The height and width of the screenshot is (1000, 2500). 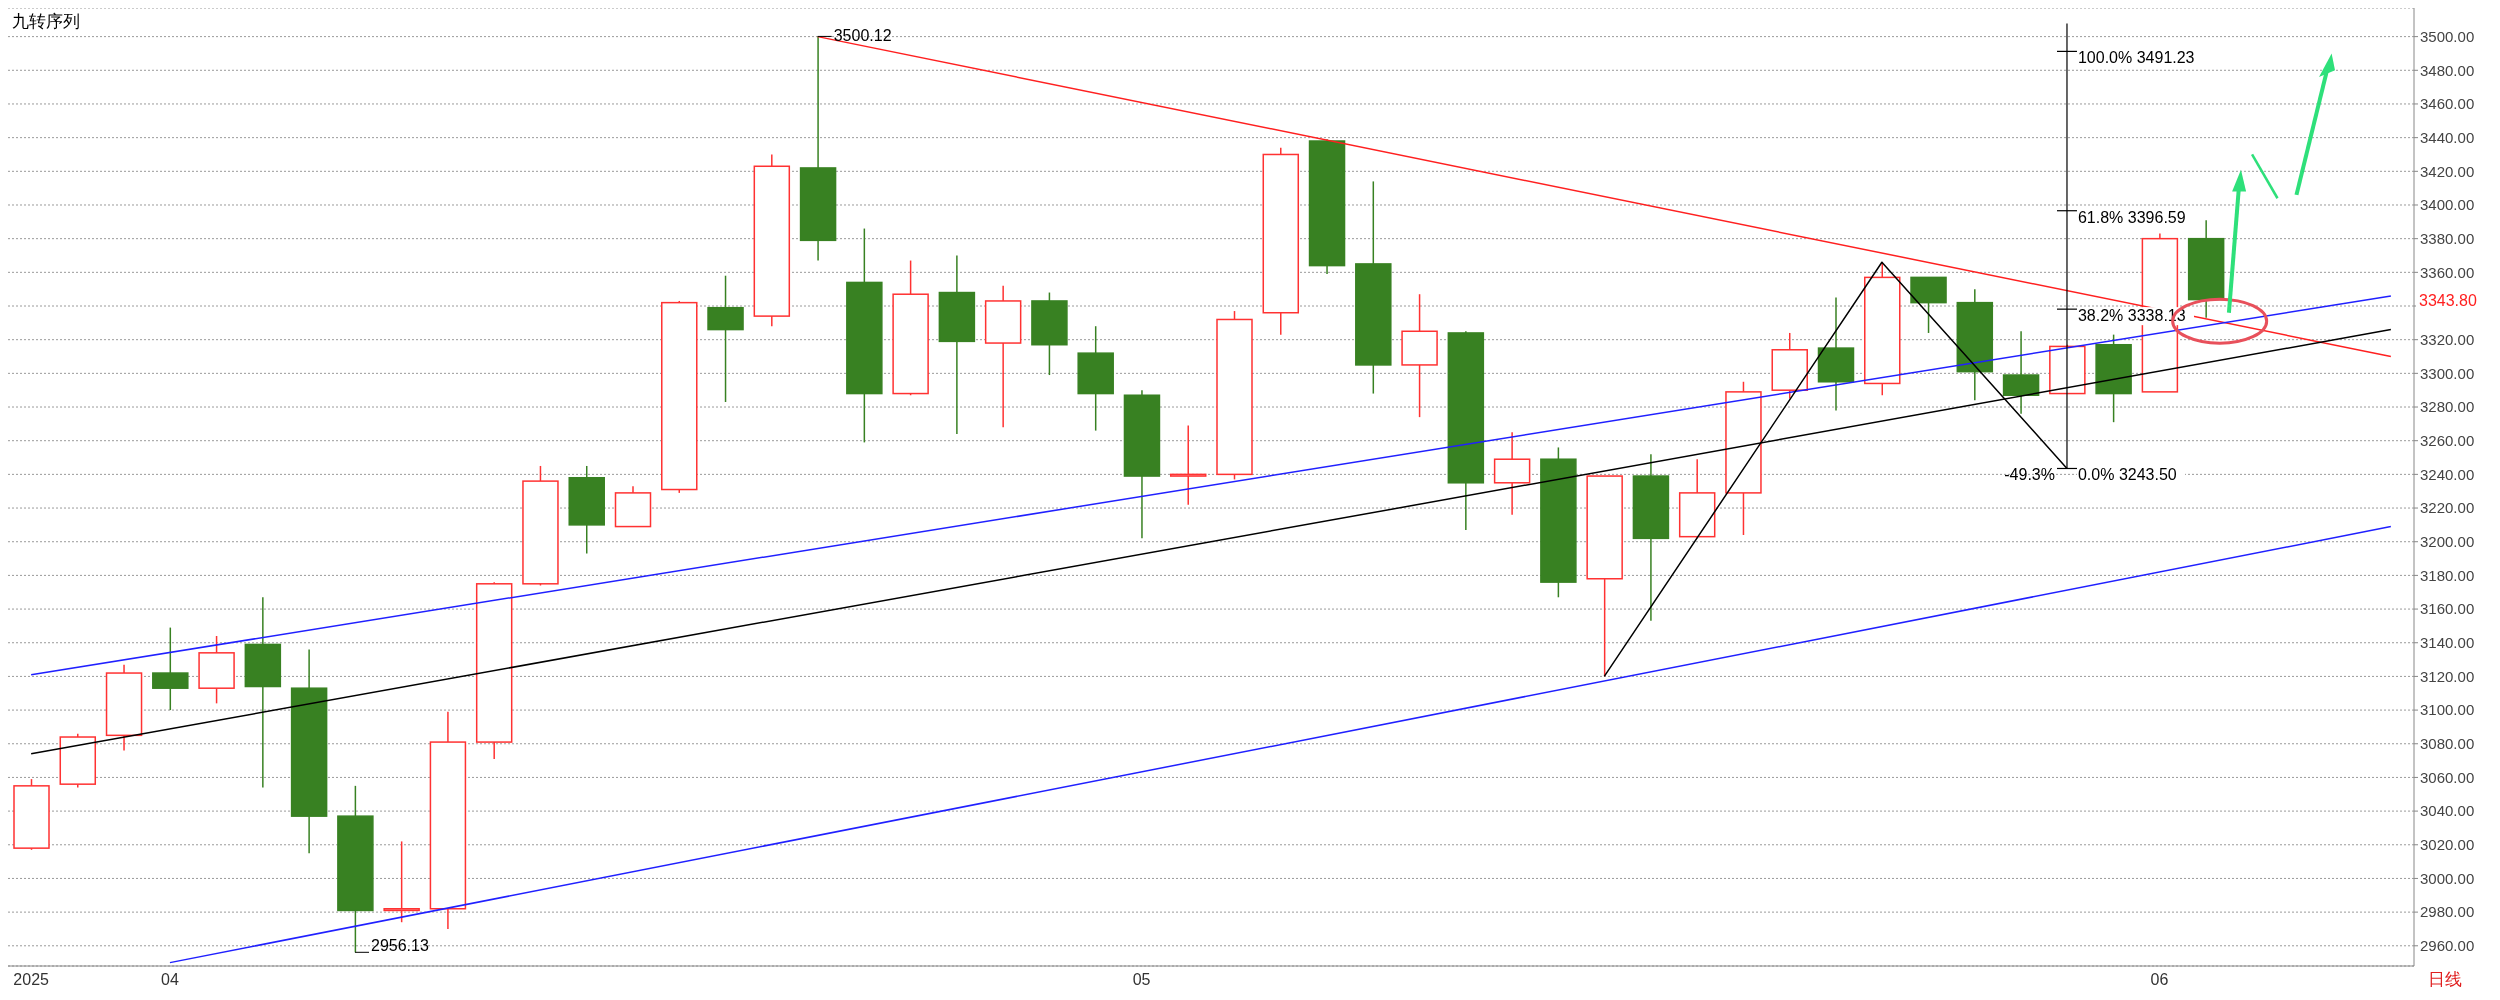 What do you see at coordinates (1141, 980) in the screenshot?
I see `x-tick-label: 05` at bounding box center [1141, 980].